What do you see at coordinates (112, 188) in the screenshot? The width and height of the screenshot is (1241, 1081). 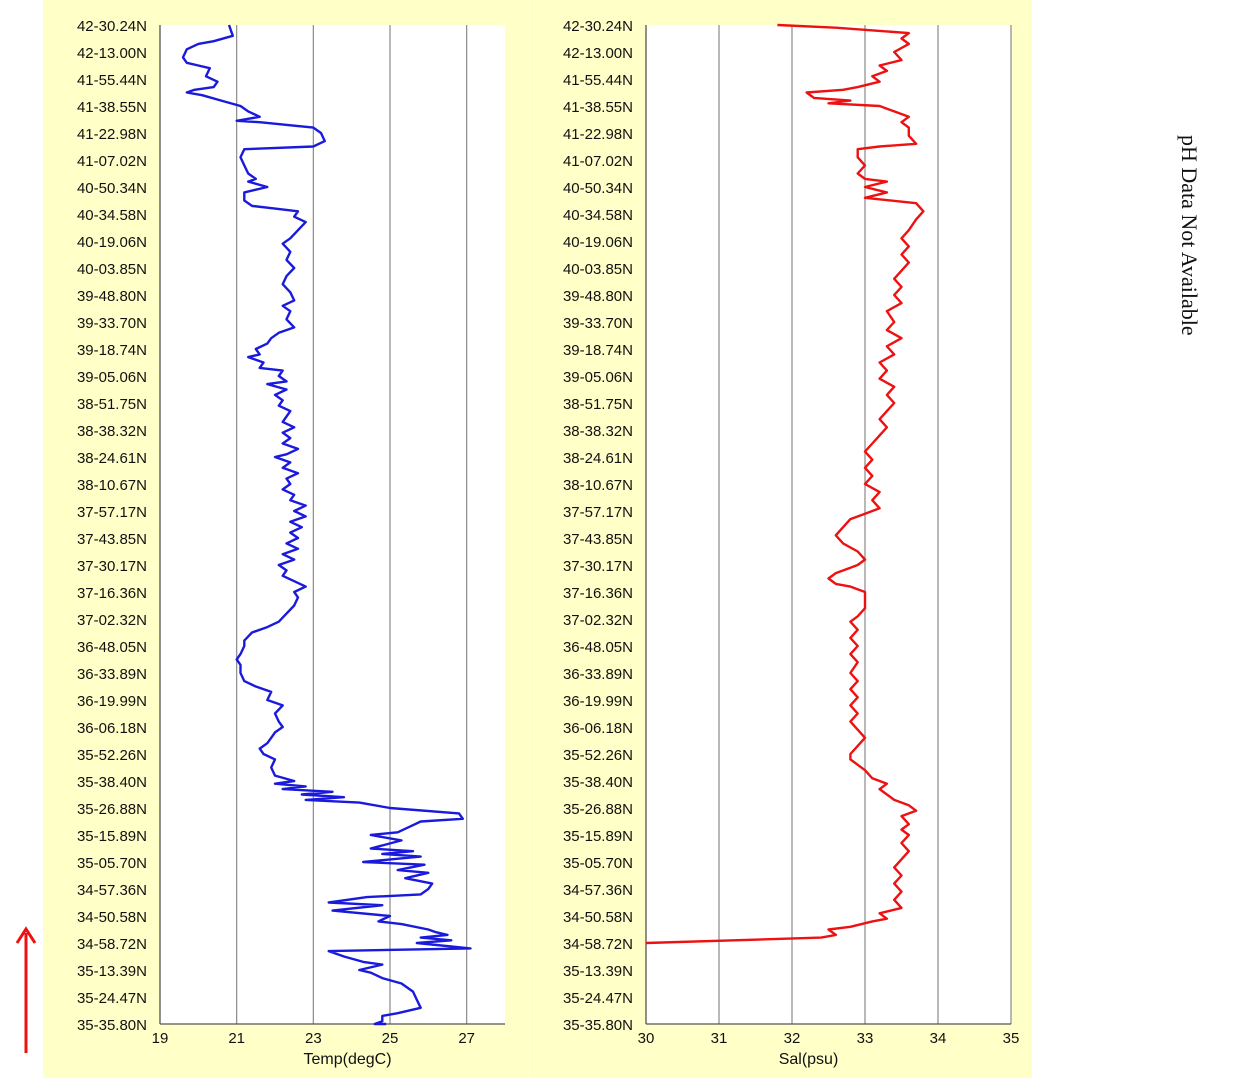 I see `temp-y-tick-label: 40-50.34N` at bounding box center [112, 188].